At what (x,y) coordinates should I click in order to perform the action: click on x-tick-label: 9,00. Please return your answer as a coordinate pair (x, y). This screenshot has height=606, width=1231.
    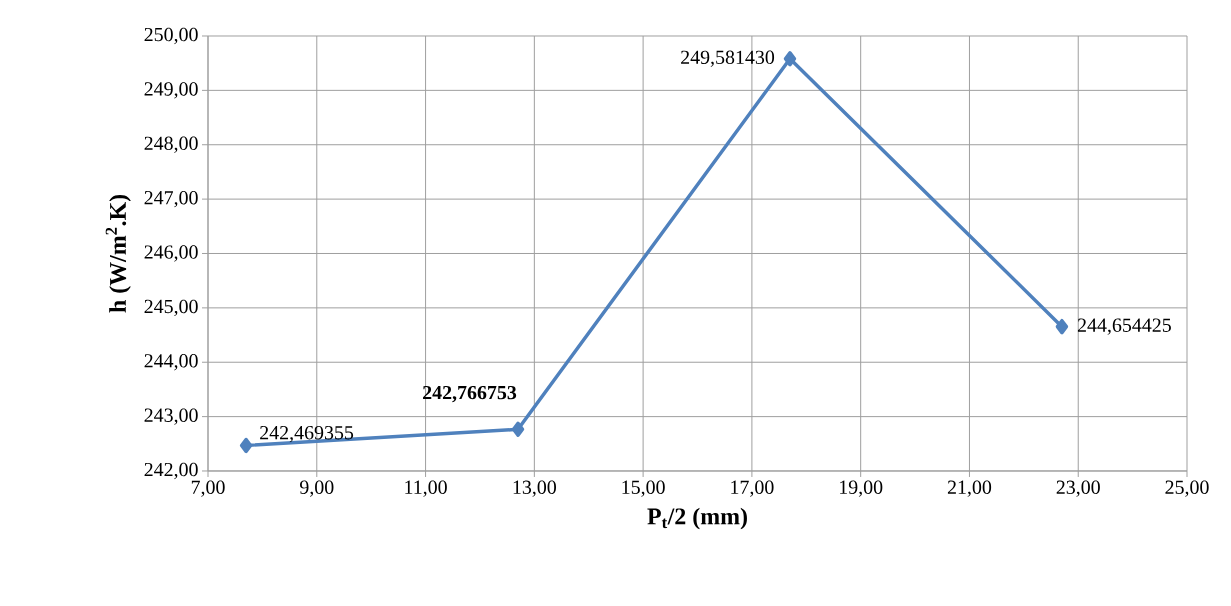
    Looking at the image, I should click on (316, 488).